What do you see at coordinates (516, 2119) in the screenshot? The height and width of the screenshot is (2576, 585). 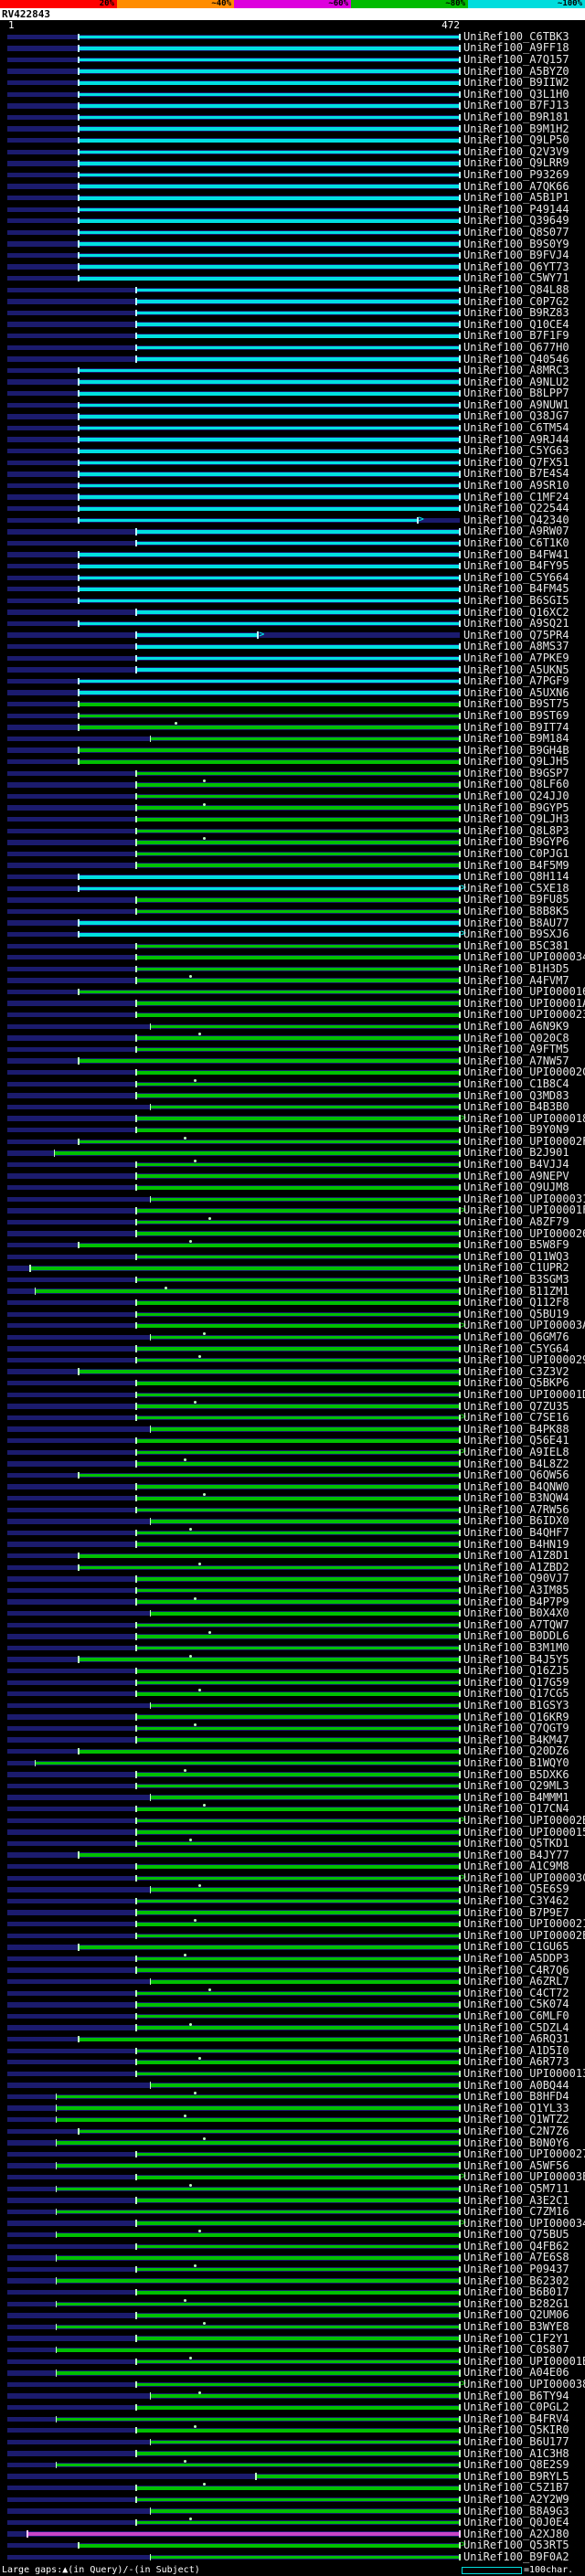 I see `hit-label: UniRef100_Q1WTZ2` at bounding box center [516, 2119].